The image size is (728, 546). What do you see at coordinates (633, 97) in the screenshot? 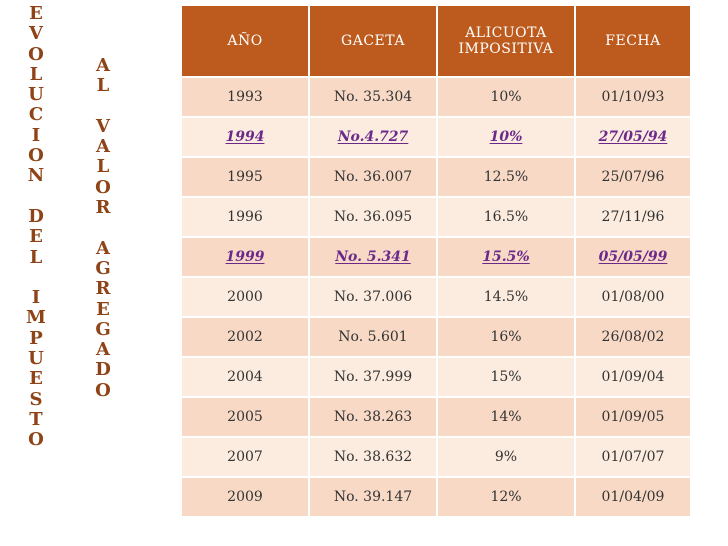
I see `cell-fecha: 01/10/93` at bounding box center [633, 97].